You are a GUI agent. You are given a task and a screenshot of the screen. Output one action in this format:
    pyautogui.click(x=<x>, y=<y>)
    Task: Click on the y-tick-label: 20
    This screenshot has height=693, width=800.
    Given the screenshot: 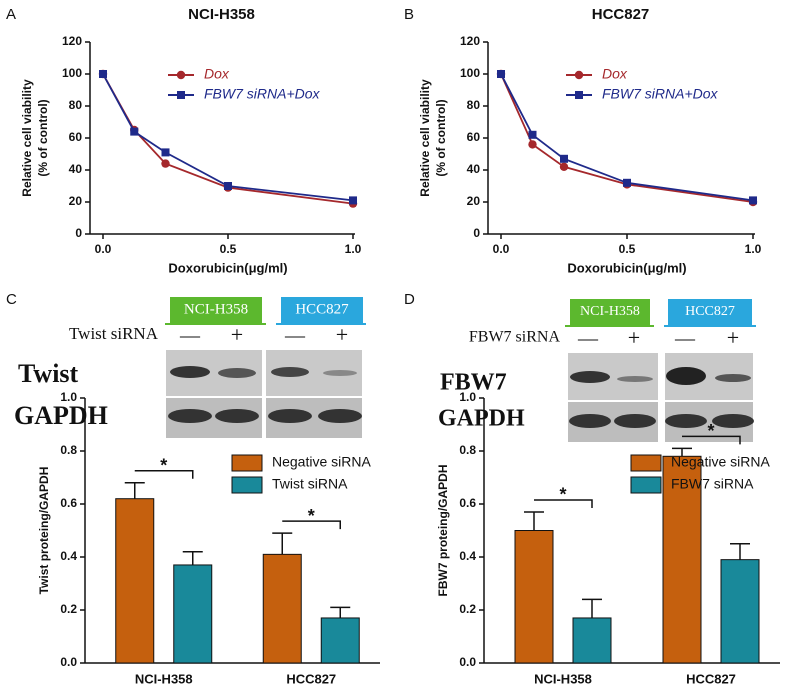 What is the action you would take?
    pyautogui.click(x=474, y=201)
    